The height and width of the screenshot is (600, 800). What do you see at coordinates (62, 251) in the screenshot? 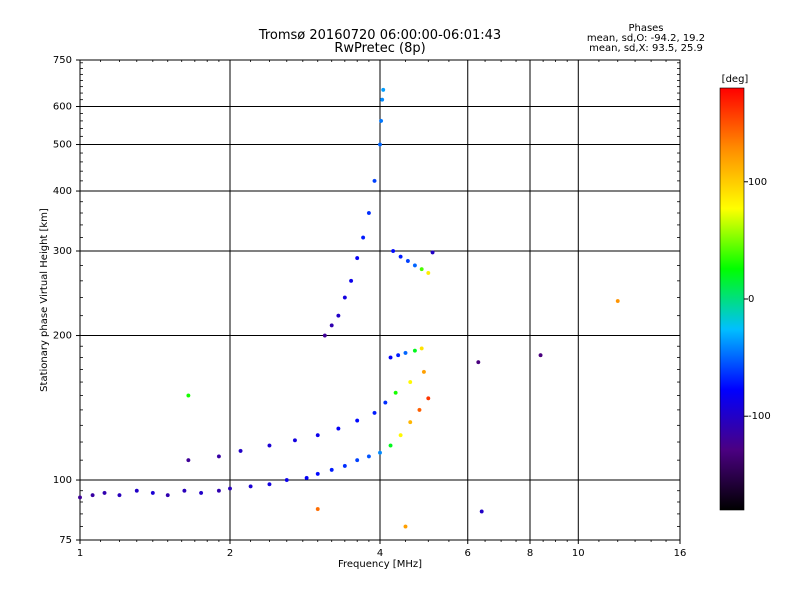
I see `y-tick-label: 300` at bounding box center [62, 251].